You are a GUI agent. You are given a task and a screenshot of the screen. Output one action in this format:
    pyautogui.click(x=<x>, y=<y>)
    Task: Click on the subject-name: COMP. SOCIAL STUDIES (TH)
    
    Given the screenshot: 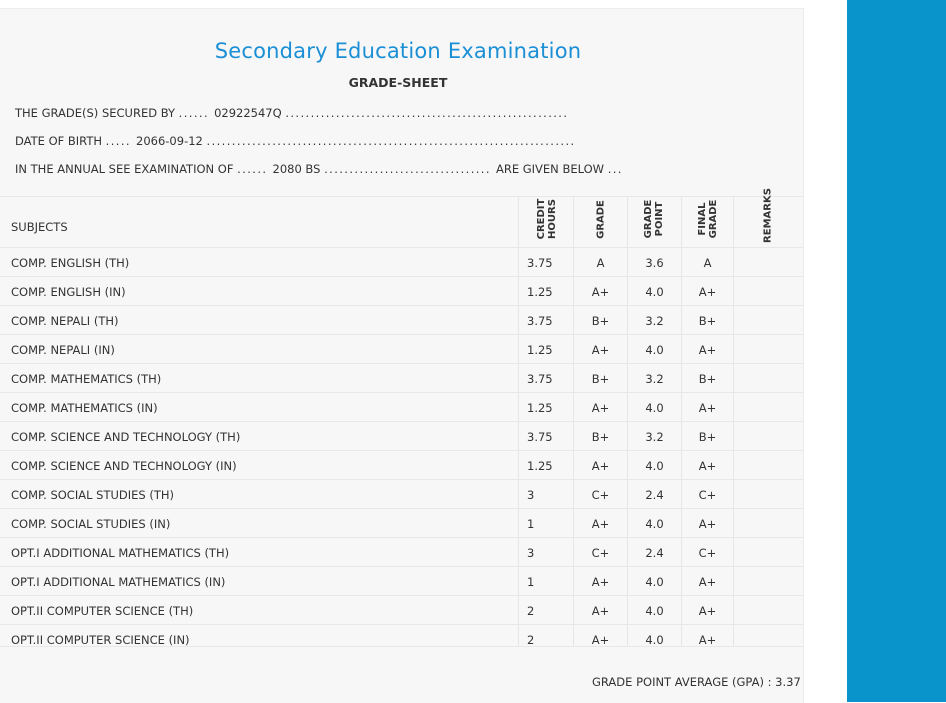 What is the action you would take?
    pyautogui.click(x=93, y=495)
    